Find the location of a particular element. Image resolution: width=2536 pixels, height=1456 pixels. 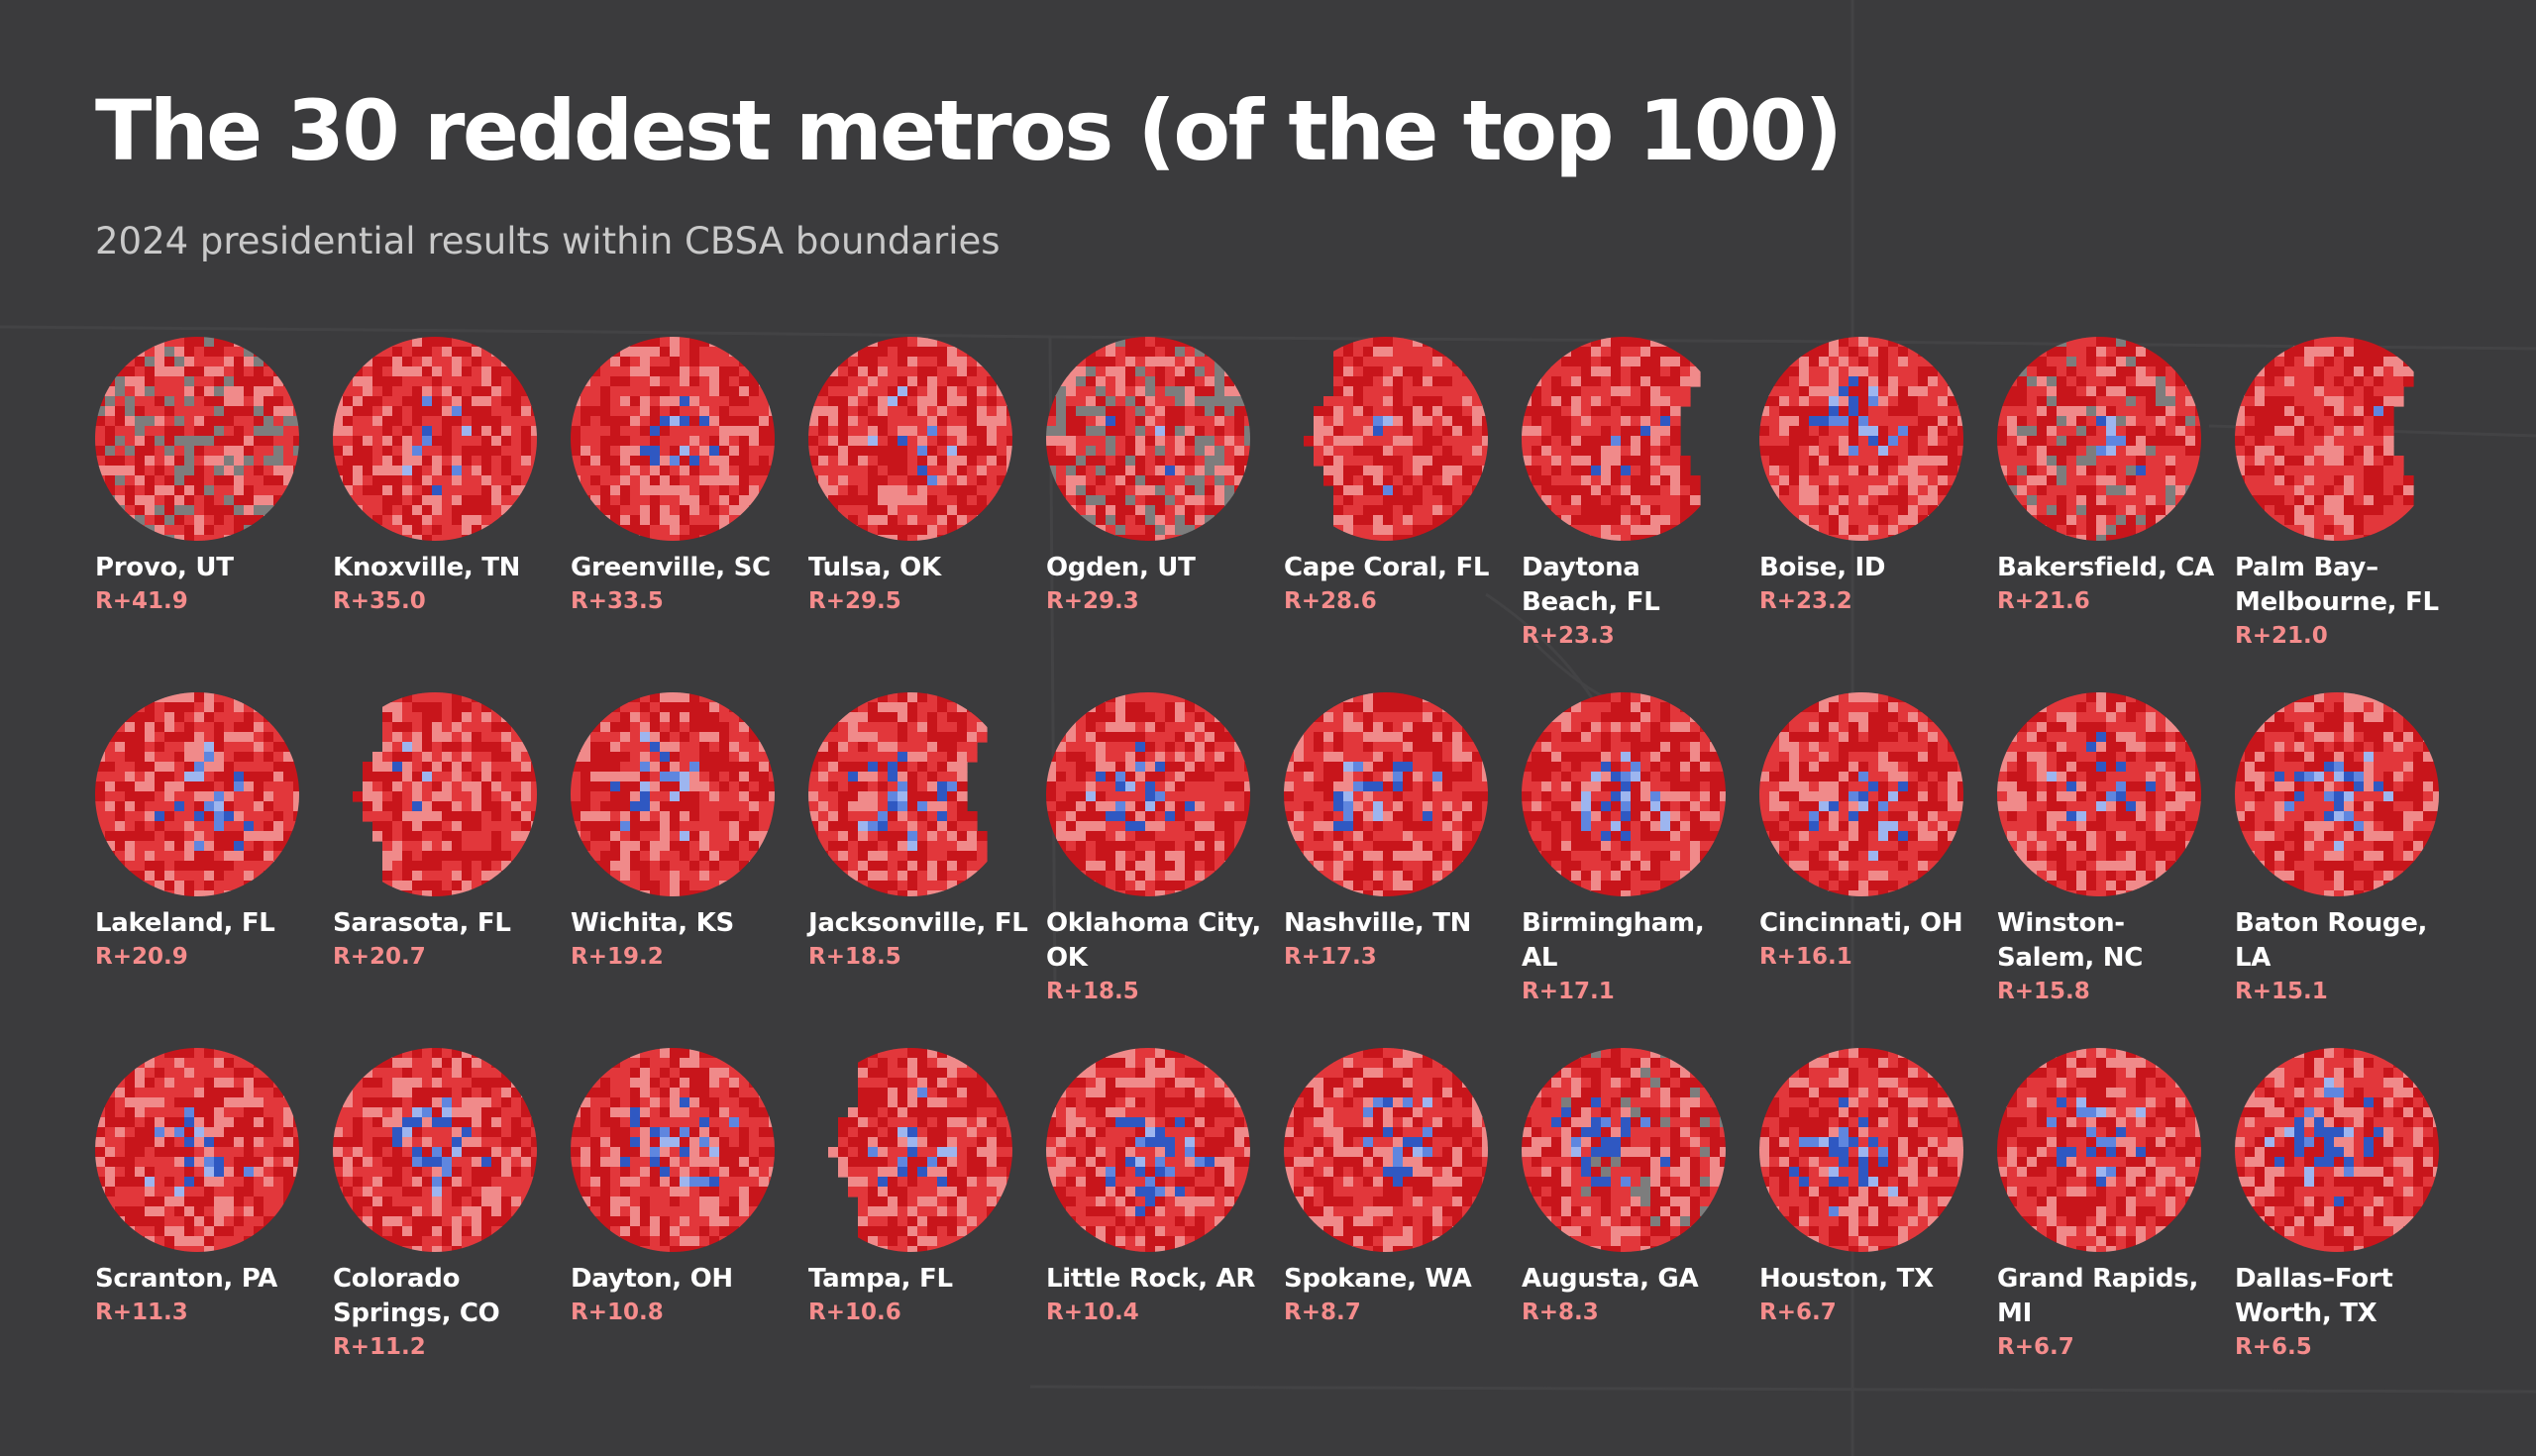

metro-card-greenville-sc: Greenville, SC R+33.5 is located at coordinates (681, 477).